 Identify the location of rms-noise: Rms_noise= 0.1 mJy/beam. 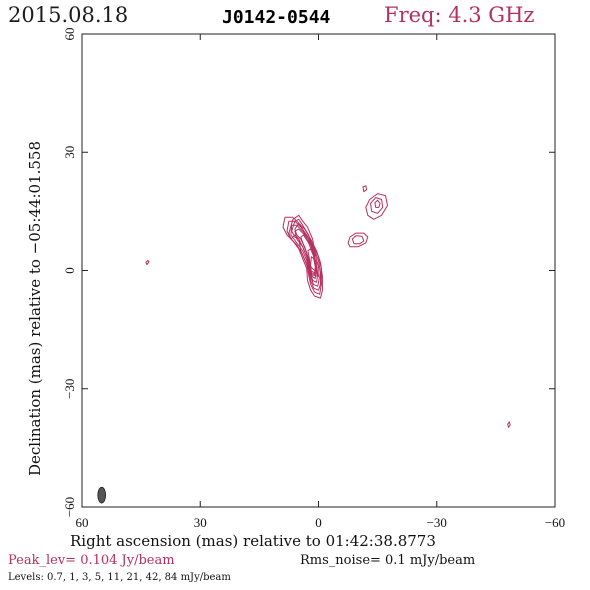
(388, 560).